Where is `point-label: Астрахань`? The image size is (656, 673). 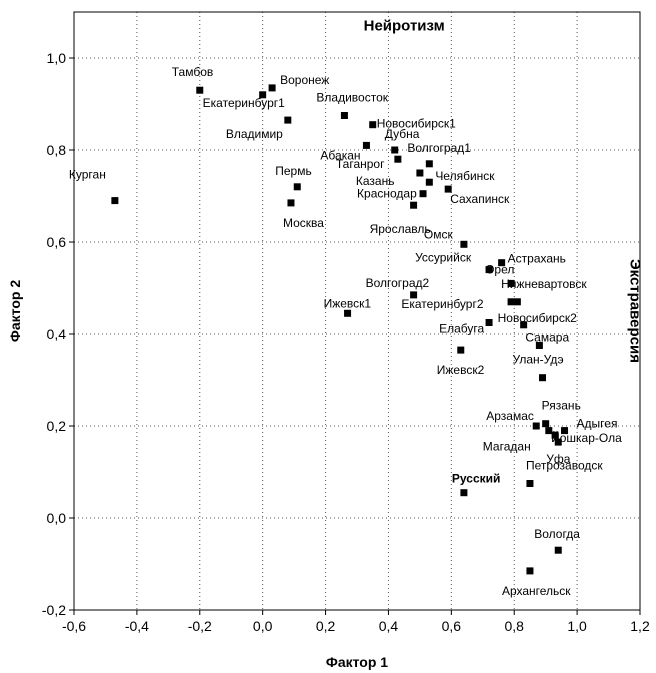
point-label: Астрахань is located at coordinates (537, 259).